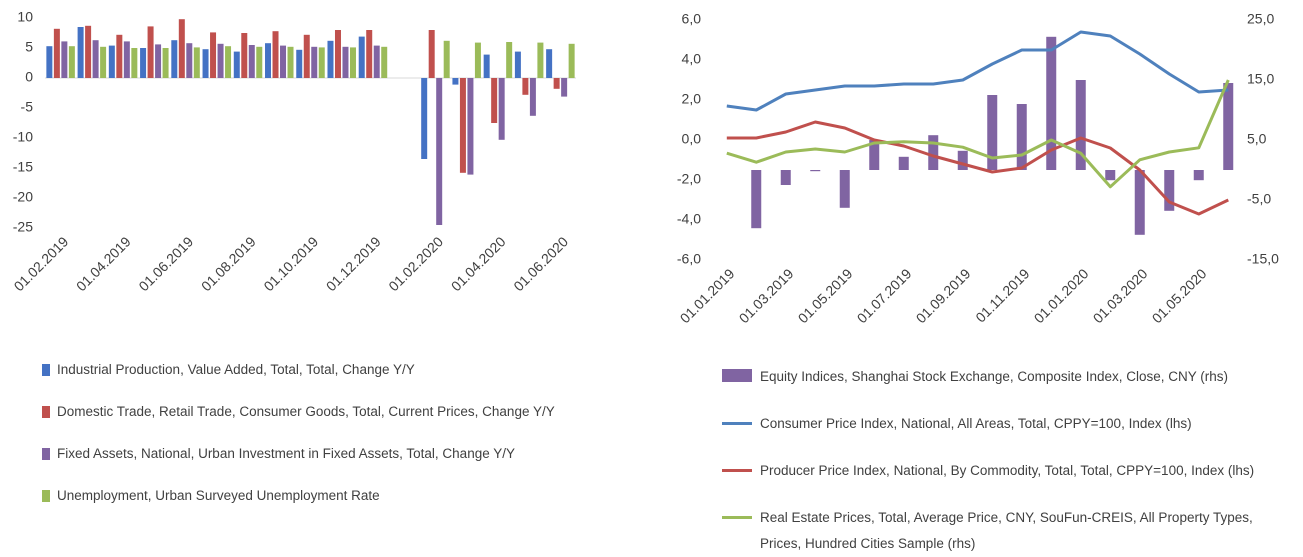  I want to click on y2-tick-label: -5,0, so click(1259, 199).